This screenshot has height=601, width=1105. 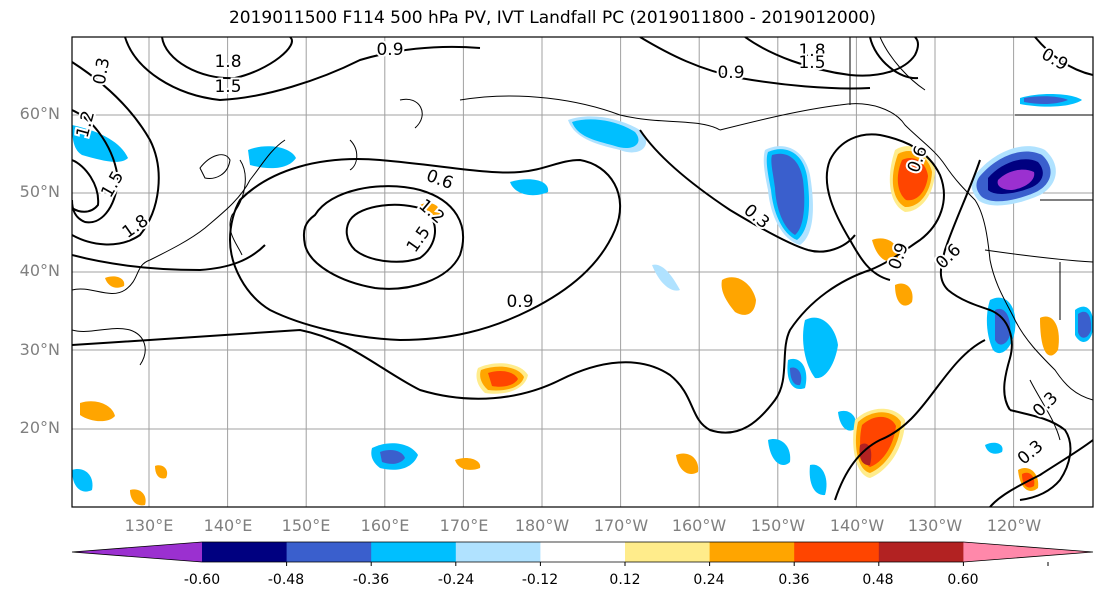 What do you see at coordinates (228, 525) in the screenshot?
I see `lon-label: 140°E` at bounding box center [228, 525].